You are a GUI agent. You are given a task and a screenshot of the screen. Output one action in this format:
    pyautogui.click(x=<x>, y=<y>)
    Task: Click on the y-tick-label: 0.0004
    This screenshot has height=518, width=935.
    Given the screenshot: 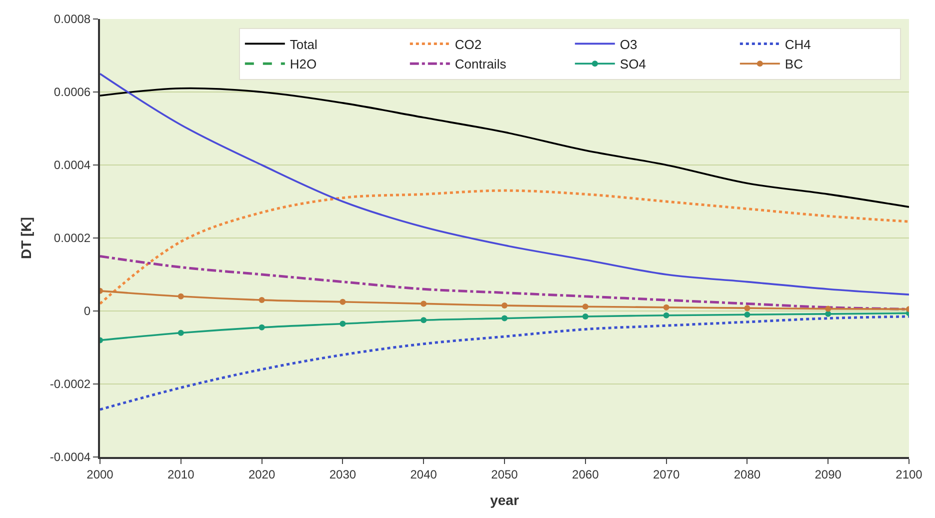 What is the action you would take?
    pyautogui.click(x=72, y=165)
    